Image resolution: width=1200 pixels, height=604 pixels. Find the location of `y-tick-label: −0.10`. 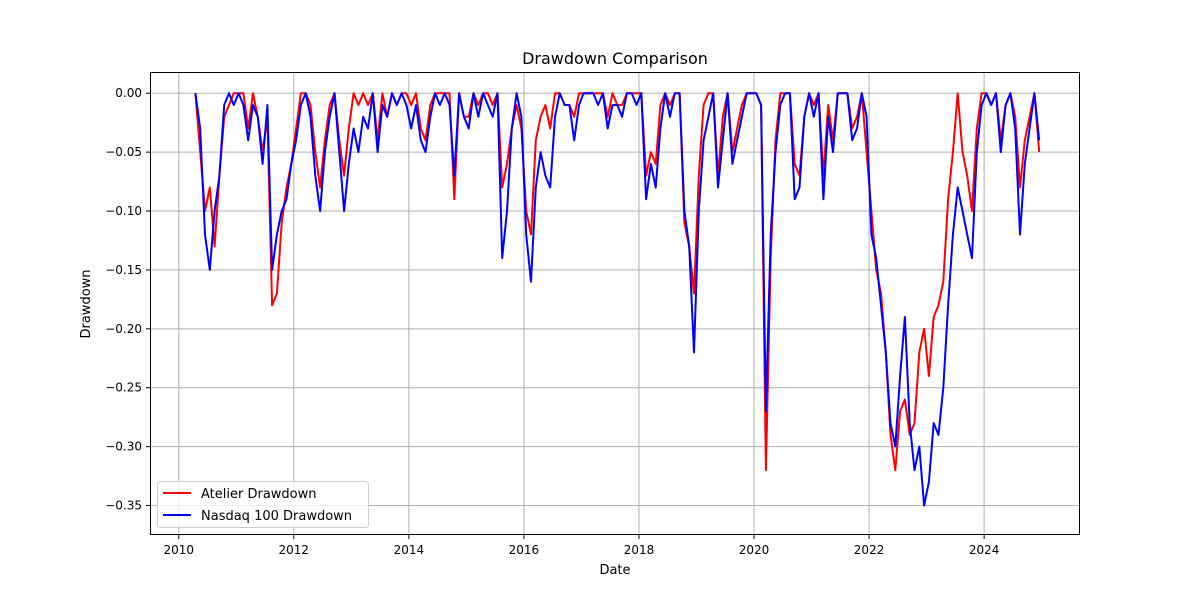

y-tick-label: −0.10 is located at coordinates (123, 211).